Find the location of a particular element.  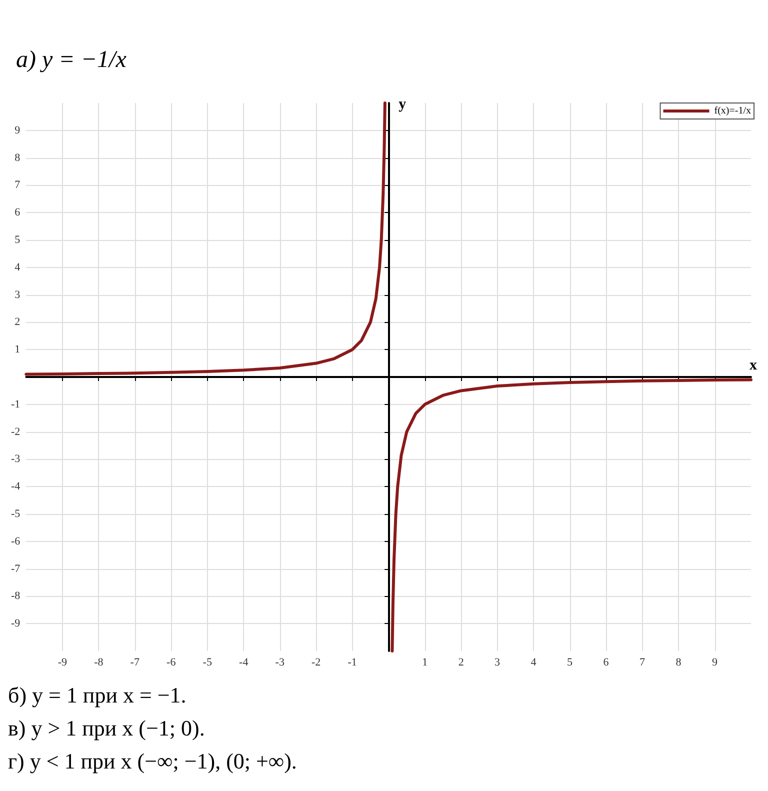

y-tick-label: -4 is located at coordinates (15, 486).